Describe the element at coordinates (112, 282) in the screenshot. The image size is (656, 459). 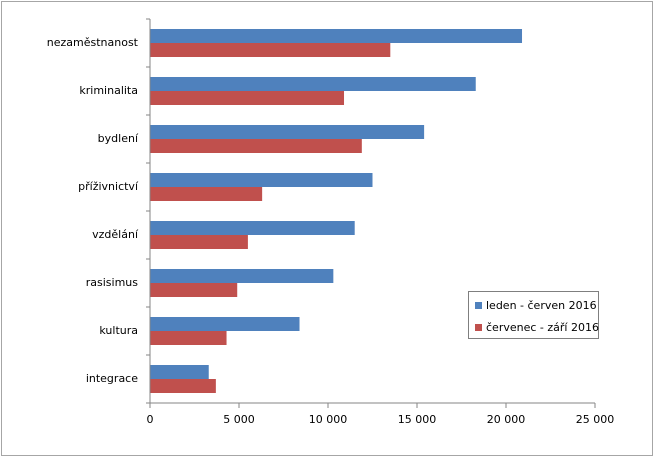
I see `category-label: rasisimus` at that location.